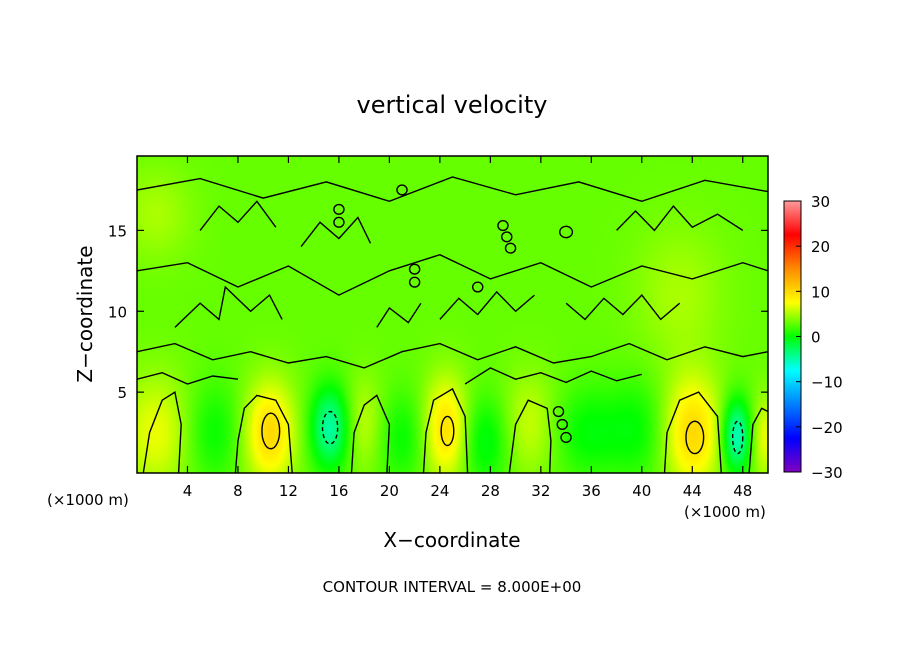 The image size is (904, 654). Describe the element at coordinates (725, 512) in the screenshot. I see `x-unit-label-right: (×1000 m)` at that location.